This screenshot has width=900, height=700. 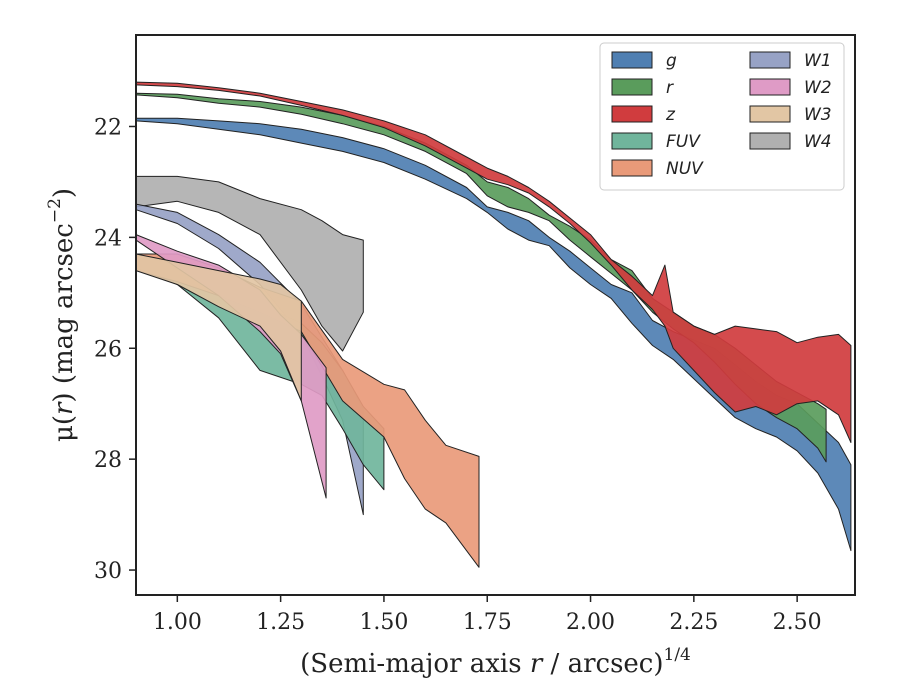 I want to click on legend-swatch-w4, so click(x=770, y=141).